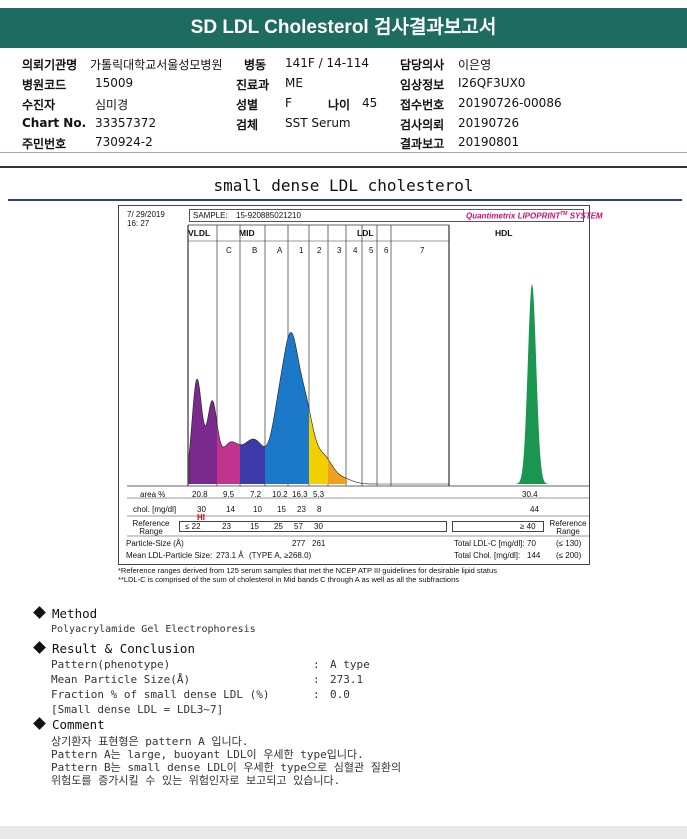  What do you see at coordinates (492, 83) in the screenshot?
I see `clinical-value: I26QF3UX0` at bounding box center [492, 83].